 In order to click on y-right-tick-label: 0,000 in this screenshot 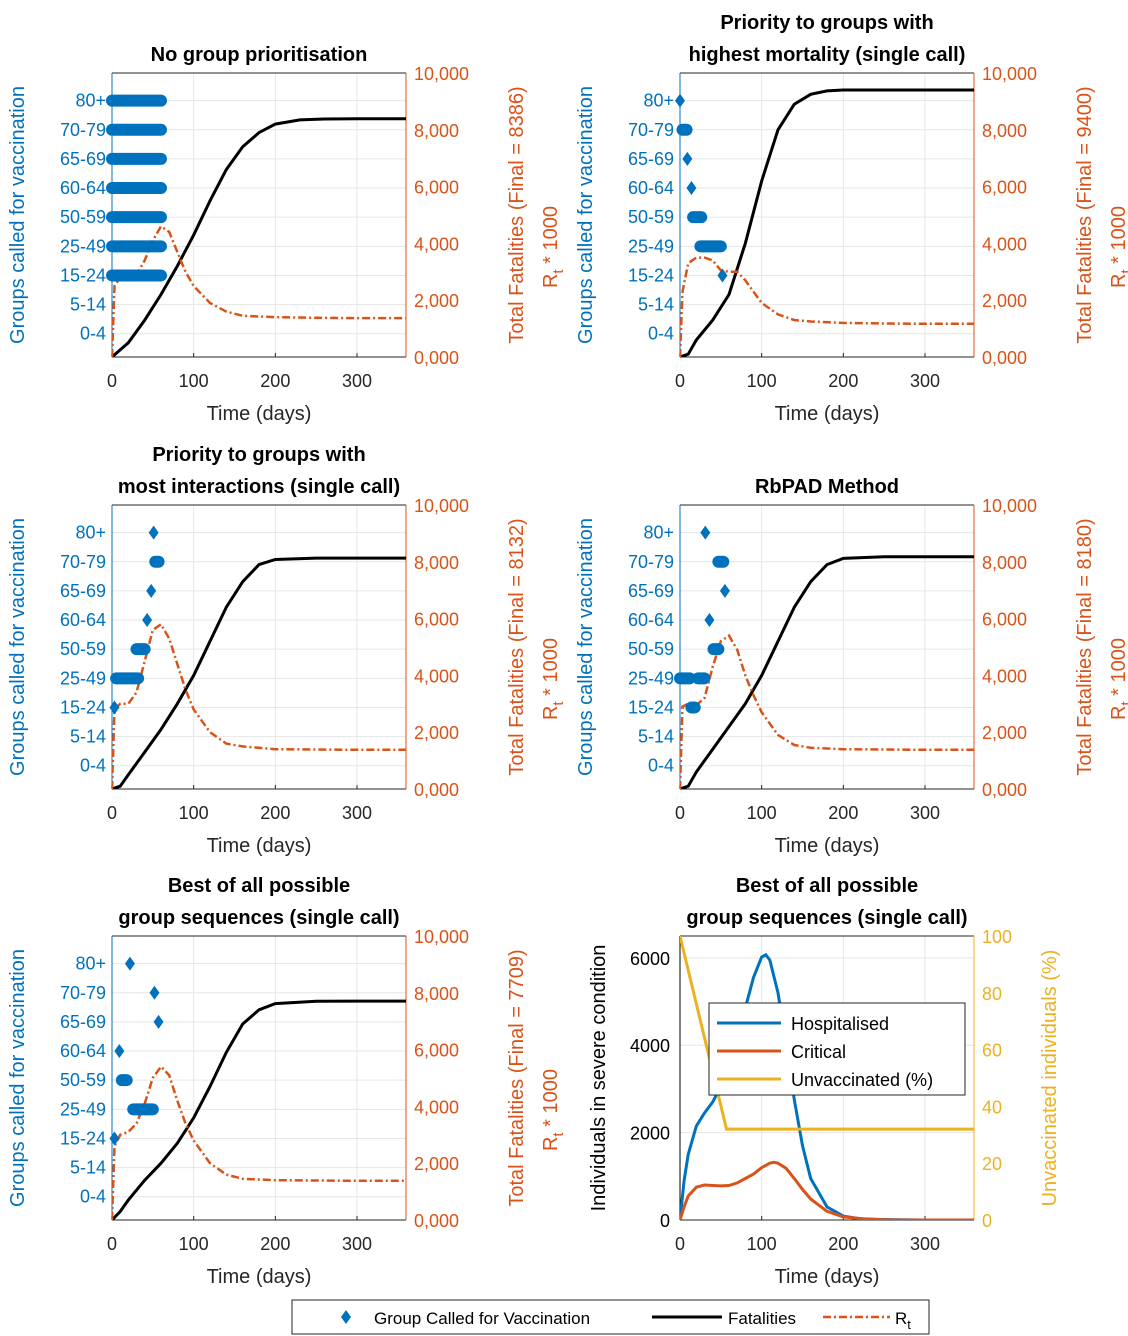, I will do `click(1004, 358)`.